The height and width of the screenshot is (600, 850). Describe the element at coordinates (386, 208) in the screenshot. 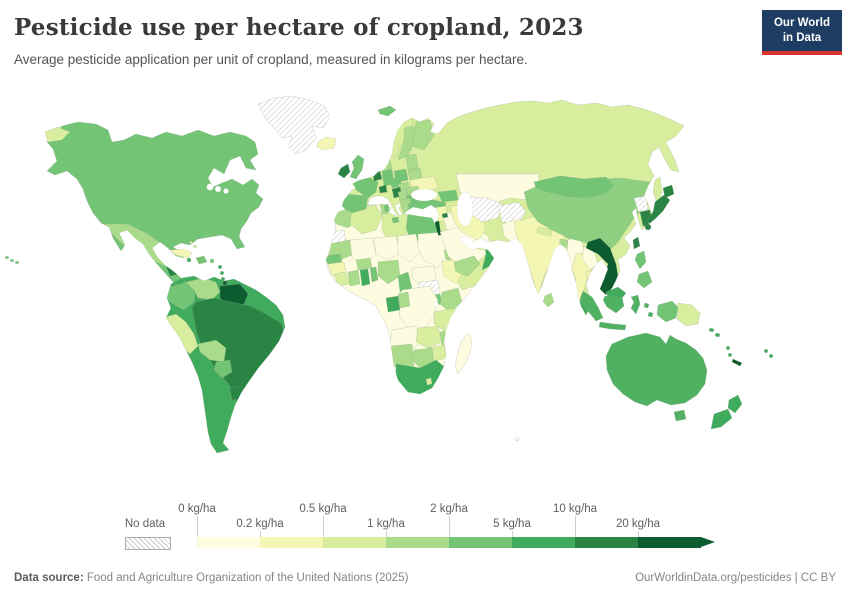

I see `country-sardinia` at that location.